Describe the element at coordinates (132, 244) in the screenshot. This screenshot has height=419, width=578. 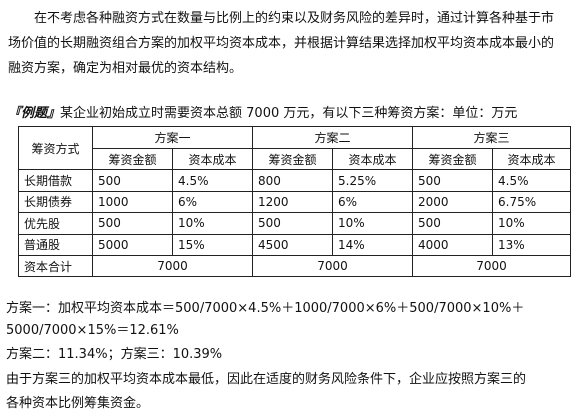
I see `table-cell: 5000` at that location.